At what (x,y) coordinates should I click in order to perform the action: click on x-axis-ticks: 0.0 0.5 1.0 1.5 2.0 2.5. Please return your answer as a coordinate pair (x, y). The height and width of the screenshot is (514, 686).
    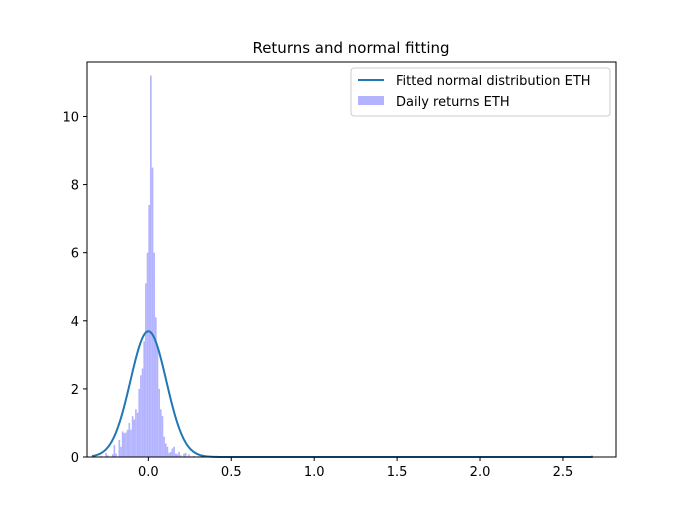
    Looking at the image, I should click on (355, 468).